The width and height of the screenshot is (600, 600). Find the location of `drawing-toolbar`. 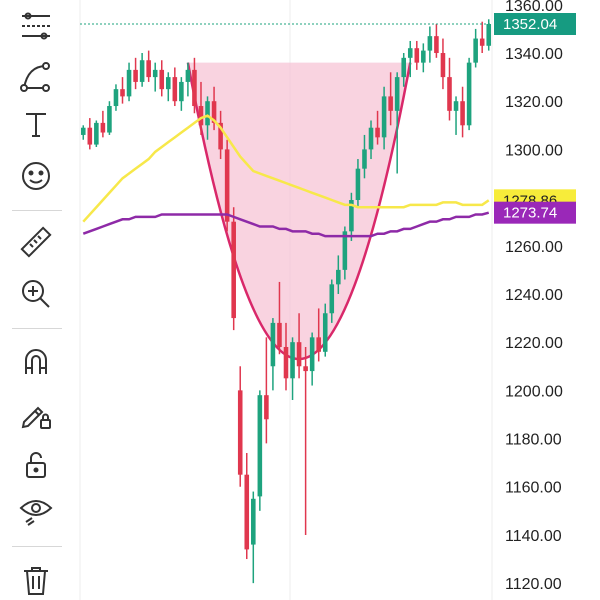

drawing-toolbar is located at coordinates (37, 300).